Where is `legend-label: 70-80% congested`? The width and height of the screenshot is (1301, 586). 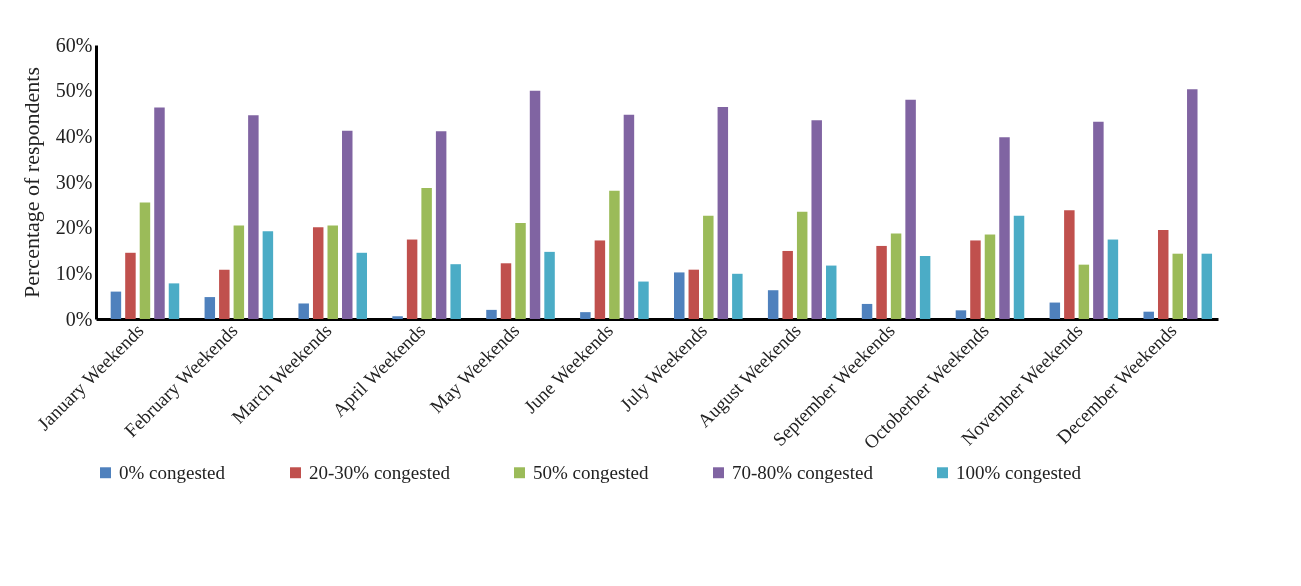 legend-label: 70-80% congested is located at coordinates (803, 472).